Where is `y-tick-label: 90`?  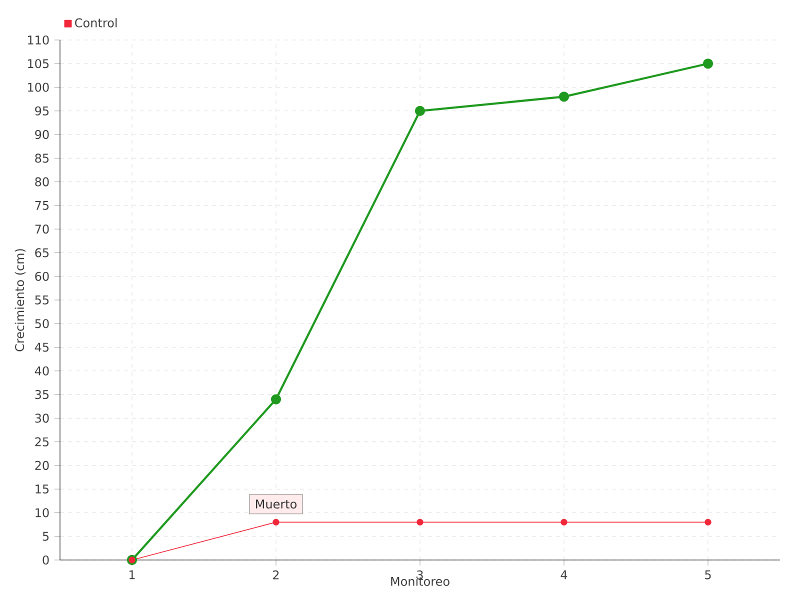
y-tick-label: 90 is located at coordinates (42, 135).